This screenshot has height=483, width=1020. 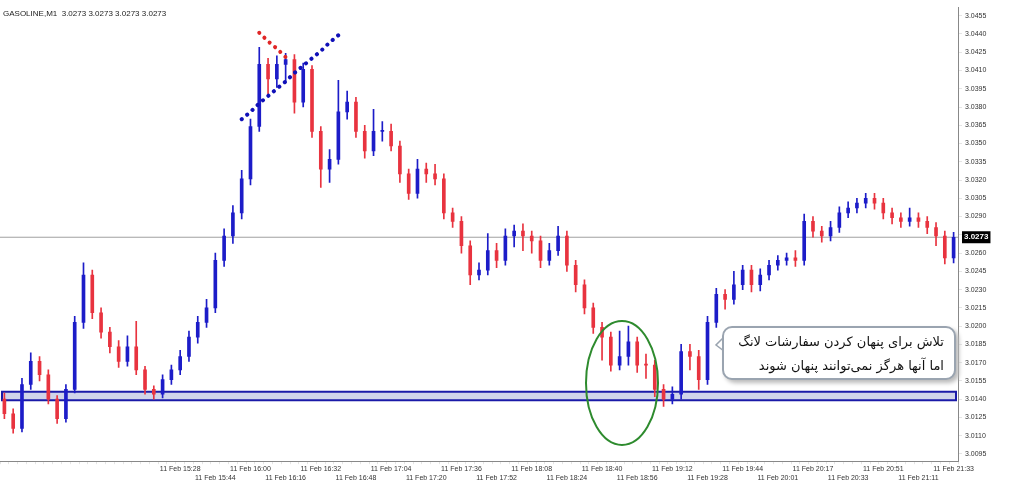 I want to click on speech-bubble: تلاش برای پنهان کردن سفارشات لانگ اما آنها هرگز نمی‌توانند پنهان شوند, so click(x=839, y=353).